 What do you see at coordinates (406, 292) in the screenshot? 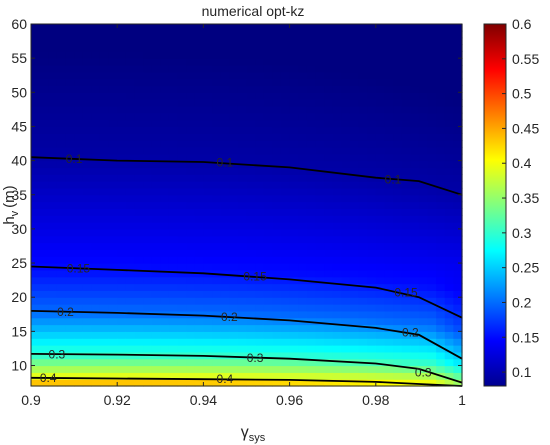
I see `contour-label: 0.15` at bounding box center [406, 292].